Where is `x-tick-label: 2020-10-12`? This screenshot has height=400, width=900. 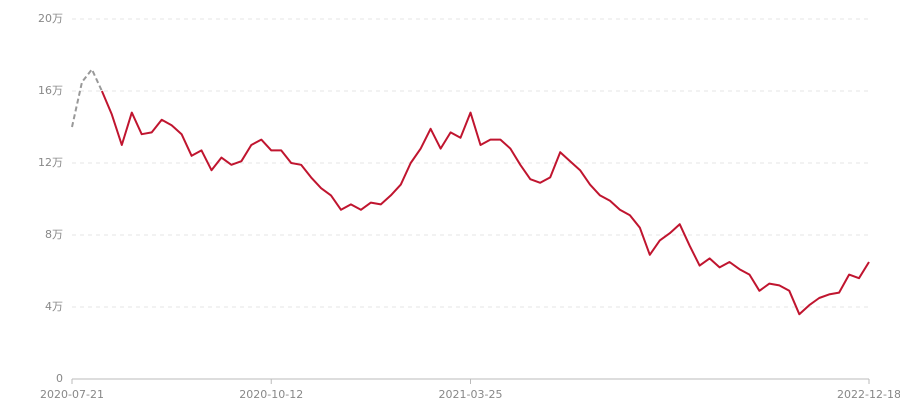 x-tick-label: 2020-10-12 is located at coordinates (271, 394).